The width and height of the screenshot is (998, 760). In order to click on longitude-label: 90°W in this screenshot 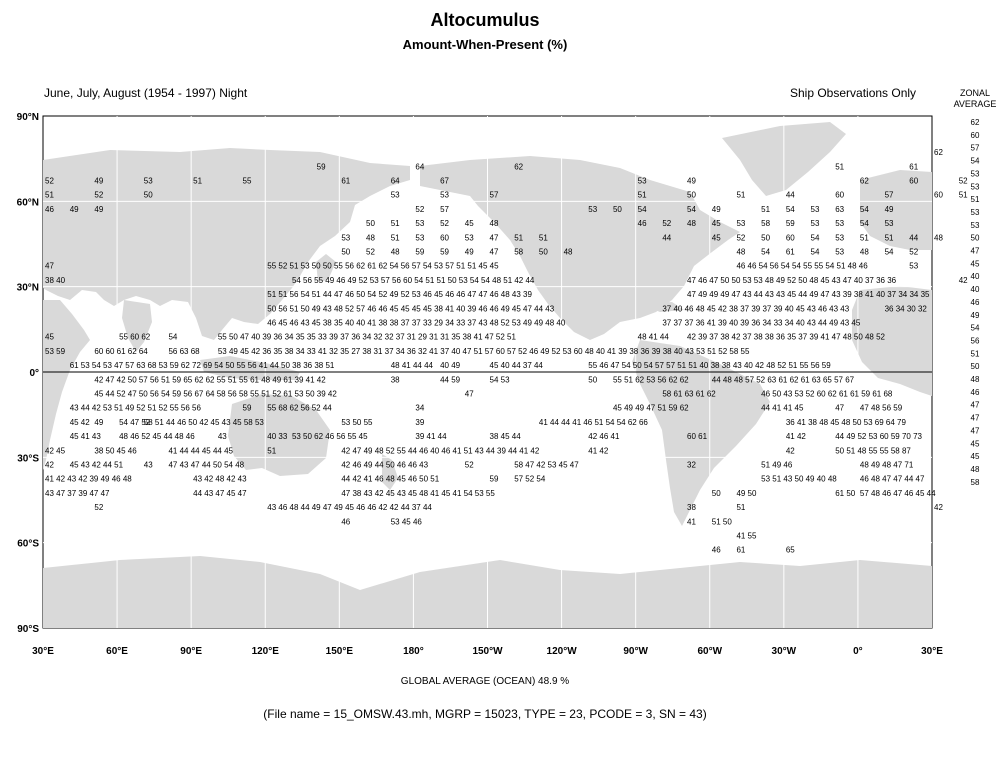, I will do `click(635, 651)`.